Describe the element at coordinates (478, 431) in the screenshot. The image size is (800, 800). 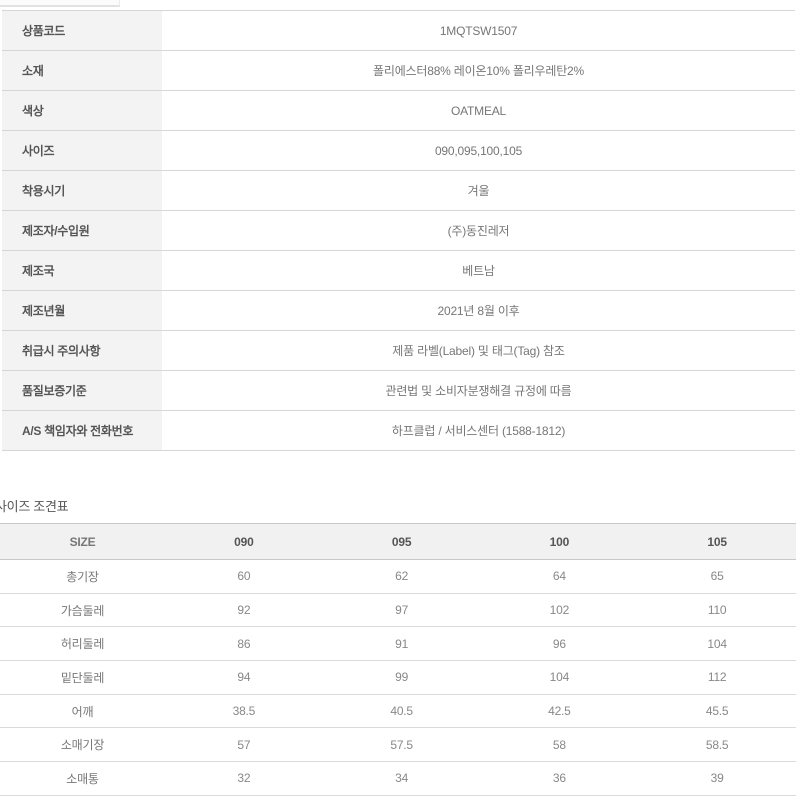
I see `spec-row-value: 하프클럽 / 서비스센터 (1588-1812)` at that location.